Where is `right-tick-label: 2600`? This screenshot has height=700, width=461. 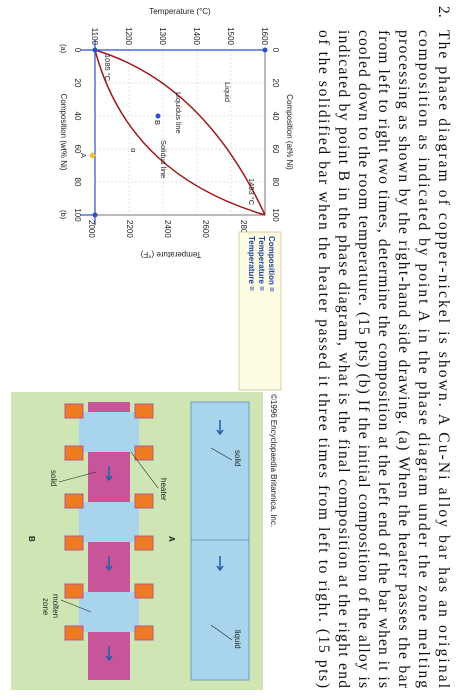
right-tick-label: 2600 is located at coordinates (205, 229).